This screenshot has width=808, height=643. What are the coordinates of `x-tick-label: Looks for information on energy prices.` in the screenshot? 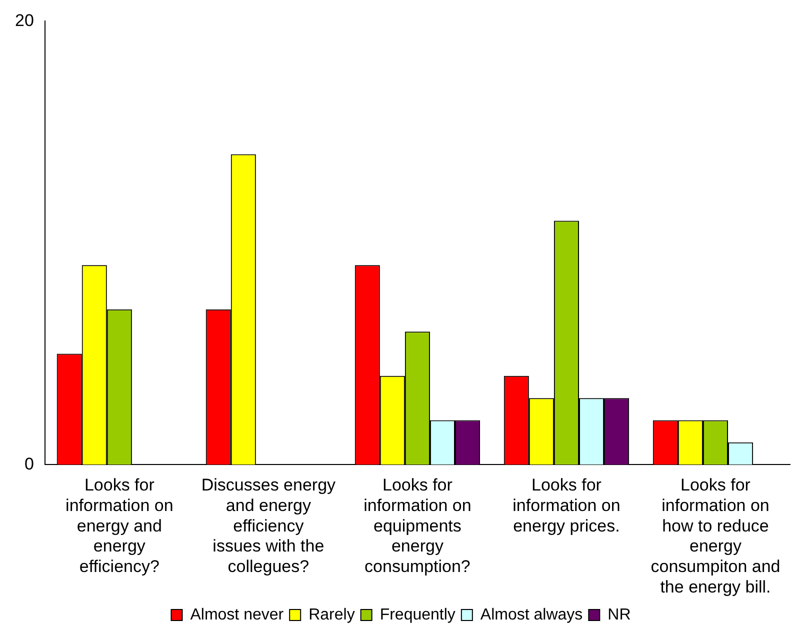 It's located at (566, 505).